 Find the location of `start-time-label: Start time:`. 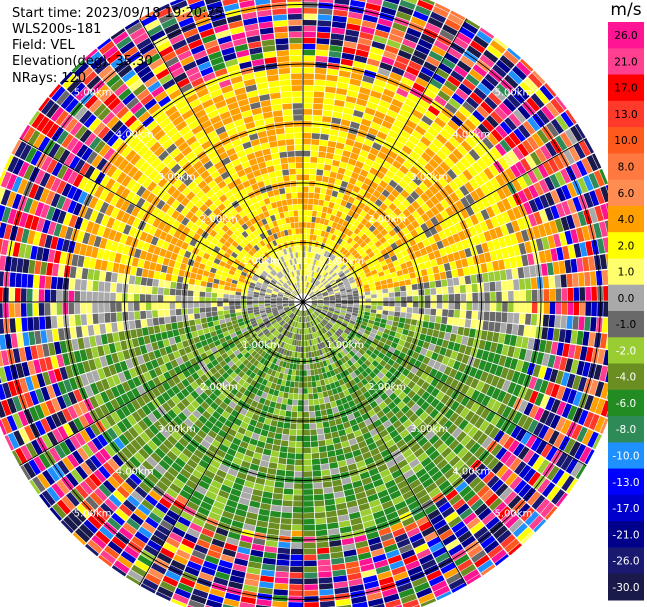

start-time-label: Start time: is located at coordinates (47, 13).